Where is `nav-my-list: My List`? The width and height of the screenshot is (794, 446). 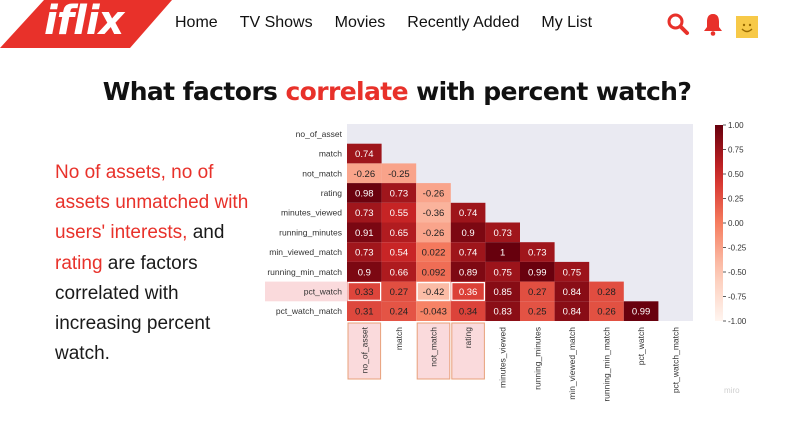 nav-my-list: My List is located at coordinates (567, 22).